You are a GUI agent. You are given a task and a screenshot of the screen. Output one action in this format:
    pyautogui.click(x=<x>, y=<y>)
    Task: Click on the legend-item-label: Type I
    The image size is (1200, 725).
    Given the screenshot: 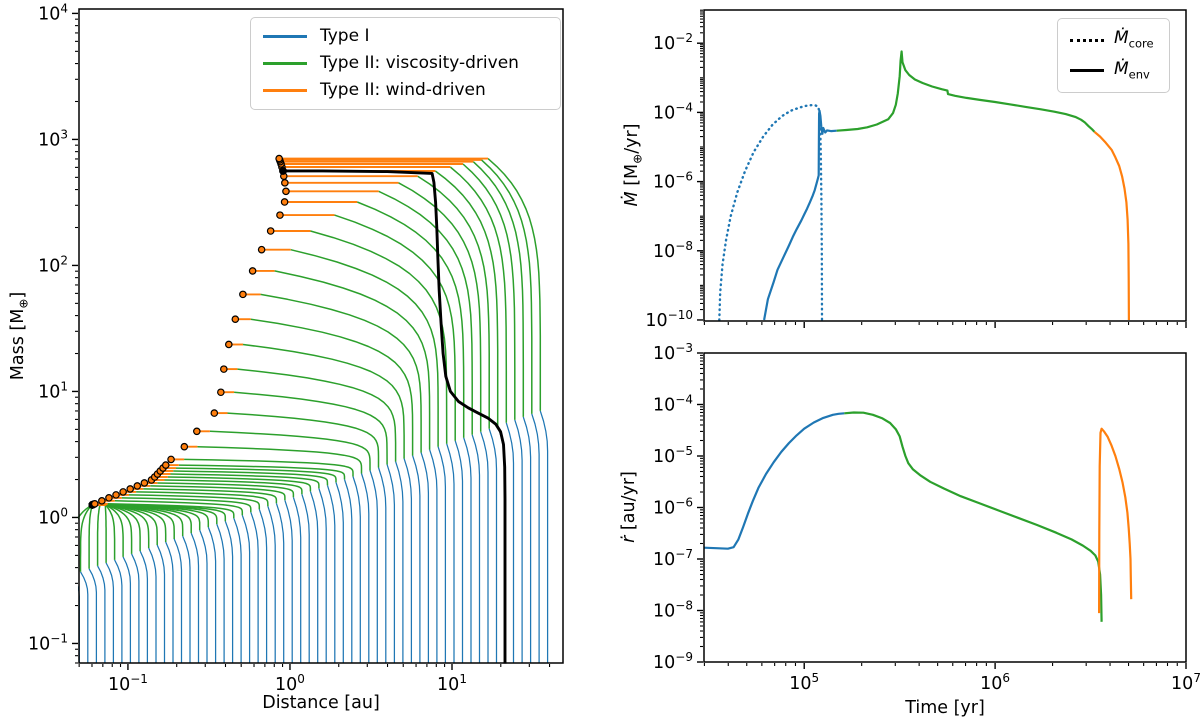 What is the action you would take?
    pyautogui.click(x=345, y=36)
    